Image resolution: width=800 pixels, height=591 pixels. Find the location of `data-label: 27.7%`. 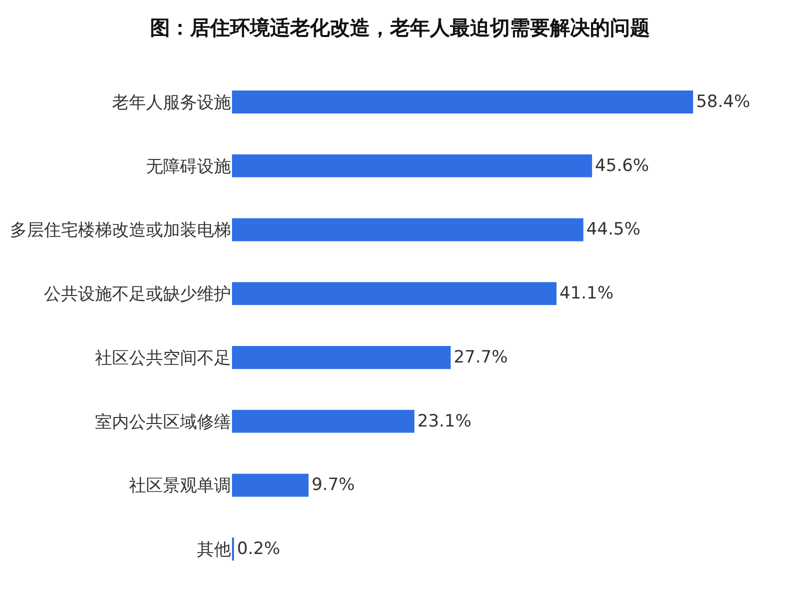

data-label: 27.7% is located at coordinates (481, 357).